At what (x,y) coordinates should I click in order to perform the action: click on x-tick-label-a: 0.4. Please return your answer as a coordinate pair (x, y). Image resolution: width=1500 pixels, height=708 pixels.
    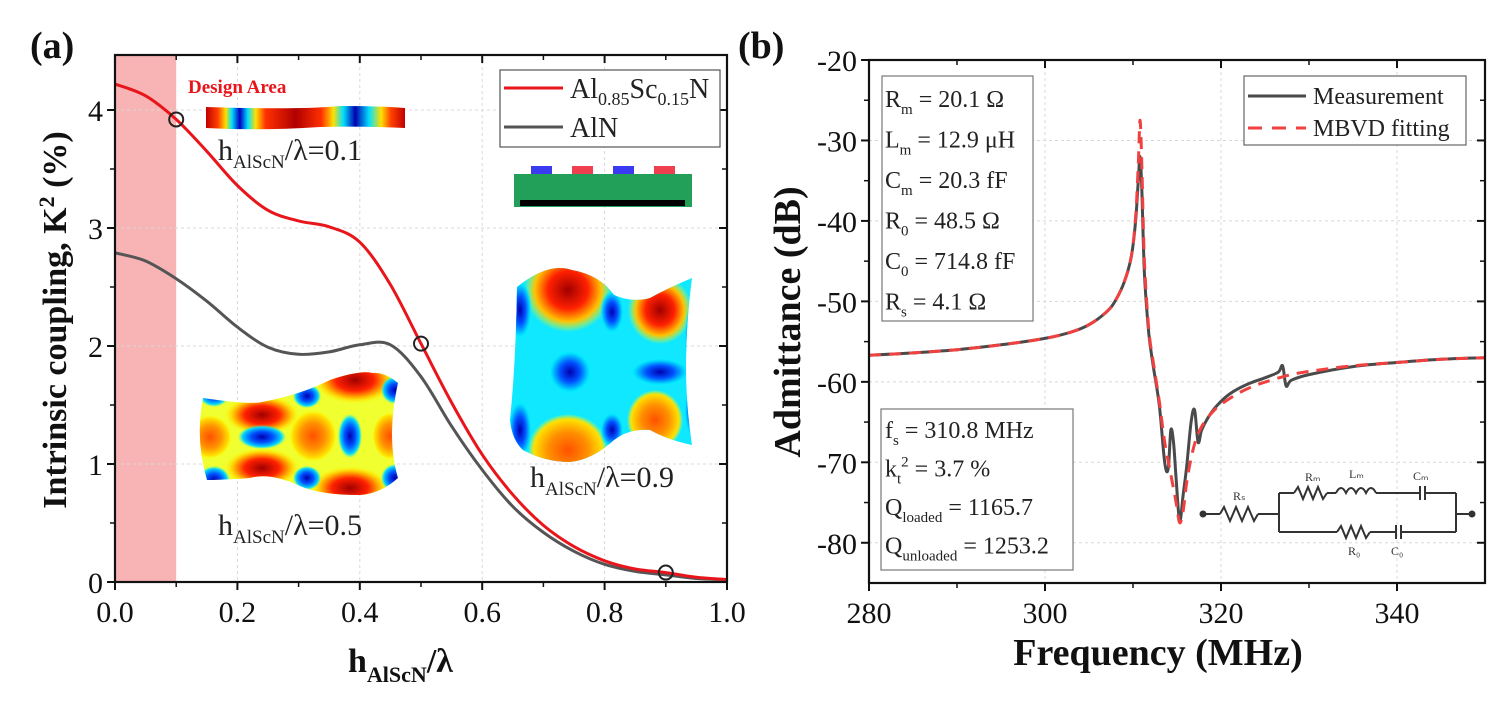
    Looking at the image, I should click on (360, 612).